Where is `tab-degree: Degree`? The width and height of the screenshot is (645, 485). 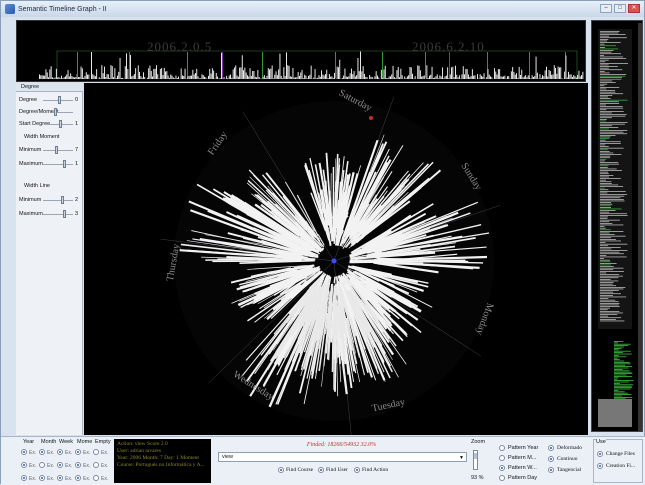 tab-degree: Degree is located at coordinates (49, 87).